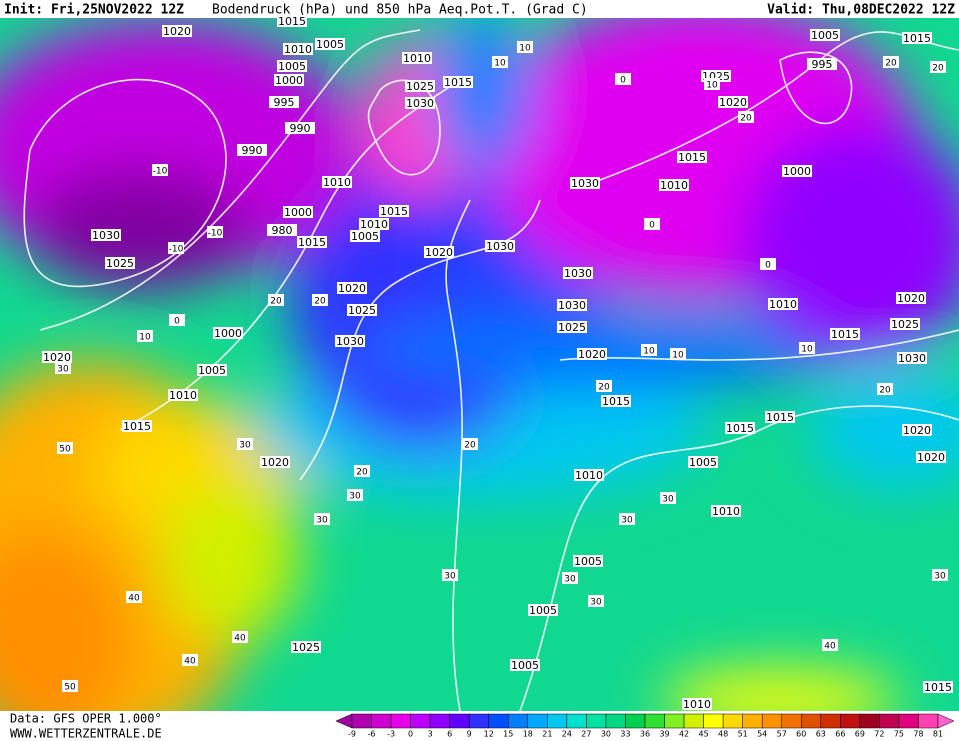  Describe the element at coordinates (918, 734) in the screenshot. I see `colorbar-tick-label: 78` at that location.